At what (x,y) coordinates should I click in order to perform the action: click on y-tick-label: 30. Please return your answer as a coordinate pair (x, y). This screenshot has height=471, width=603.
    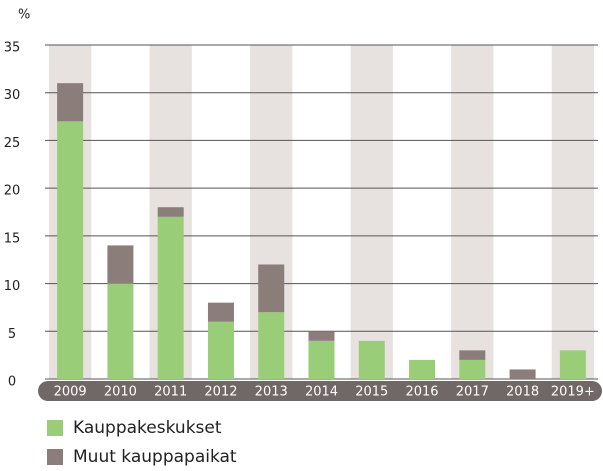
    Looking at the image, I should click on (12, 95).